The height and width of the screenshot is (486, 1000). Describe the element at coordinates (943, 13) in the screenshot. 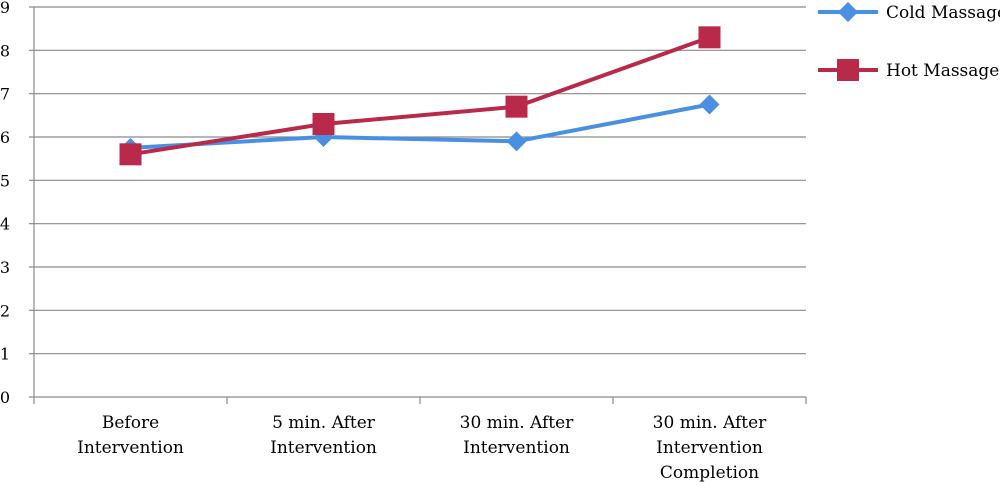

I see `legend-label: Cold Massage` at that location.